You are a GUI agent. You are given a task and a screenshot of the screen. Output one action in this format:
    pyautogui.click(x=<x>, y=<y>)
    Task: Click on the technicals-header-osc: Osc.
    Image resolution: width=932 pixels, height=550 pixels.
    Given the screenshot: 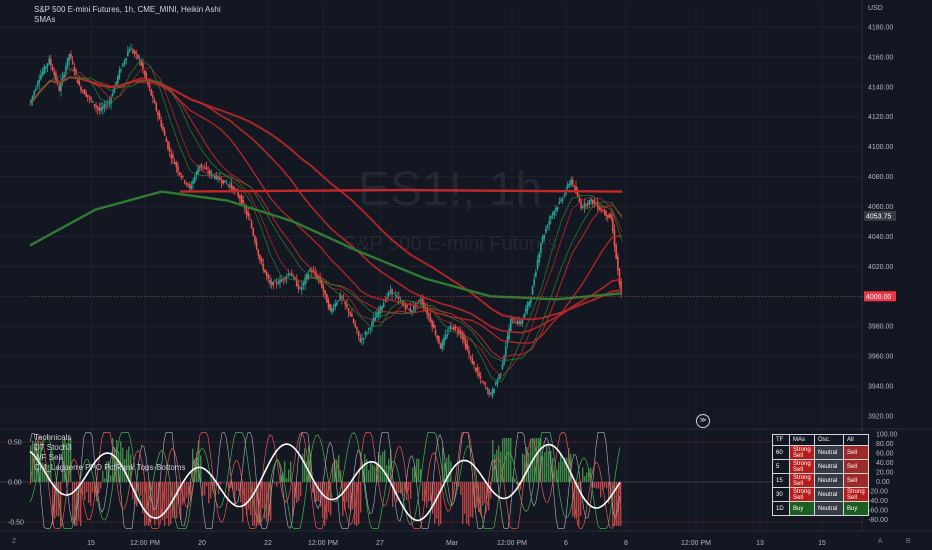 What is the action you would take?
    pyautogui.click(x=829, y=440)
    